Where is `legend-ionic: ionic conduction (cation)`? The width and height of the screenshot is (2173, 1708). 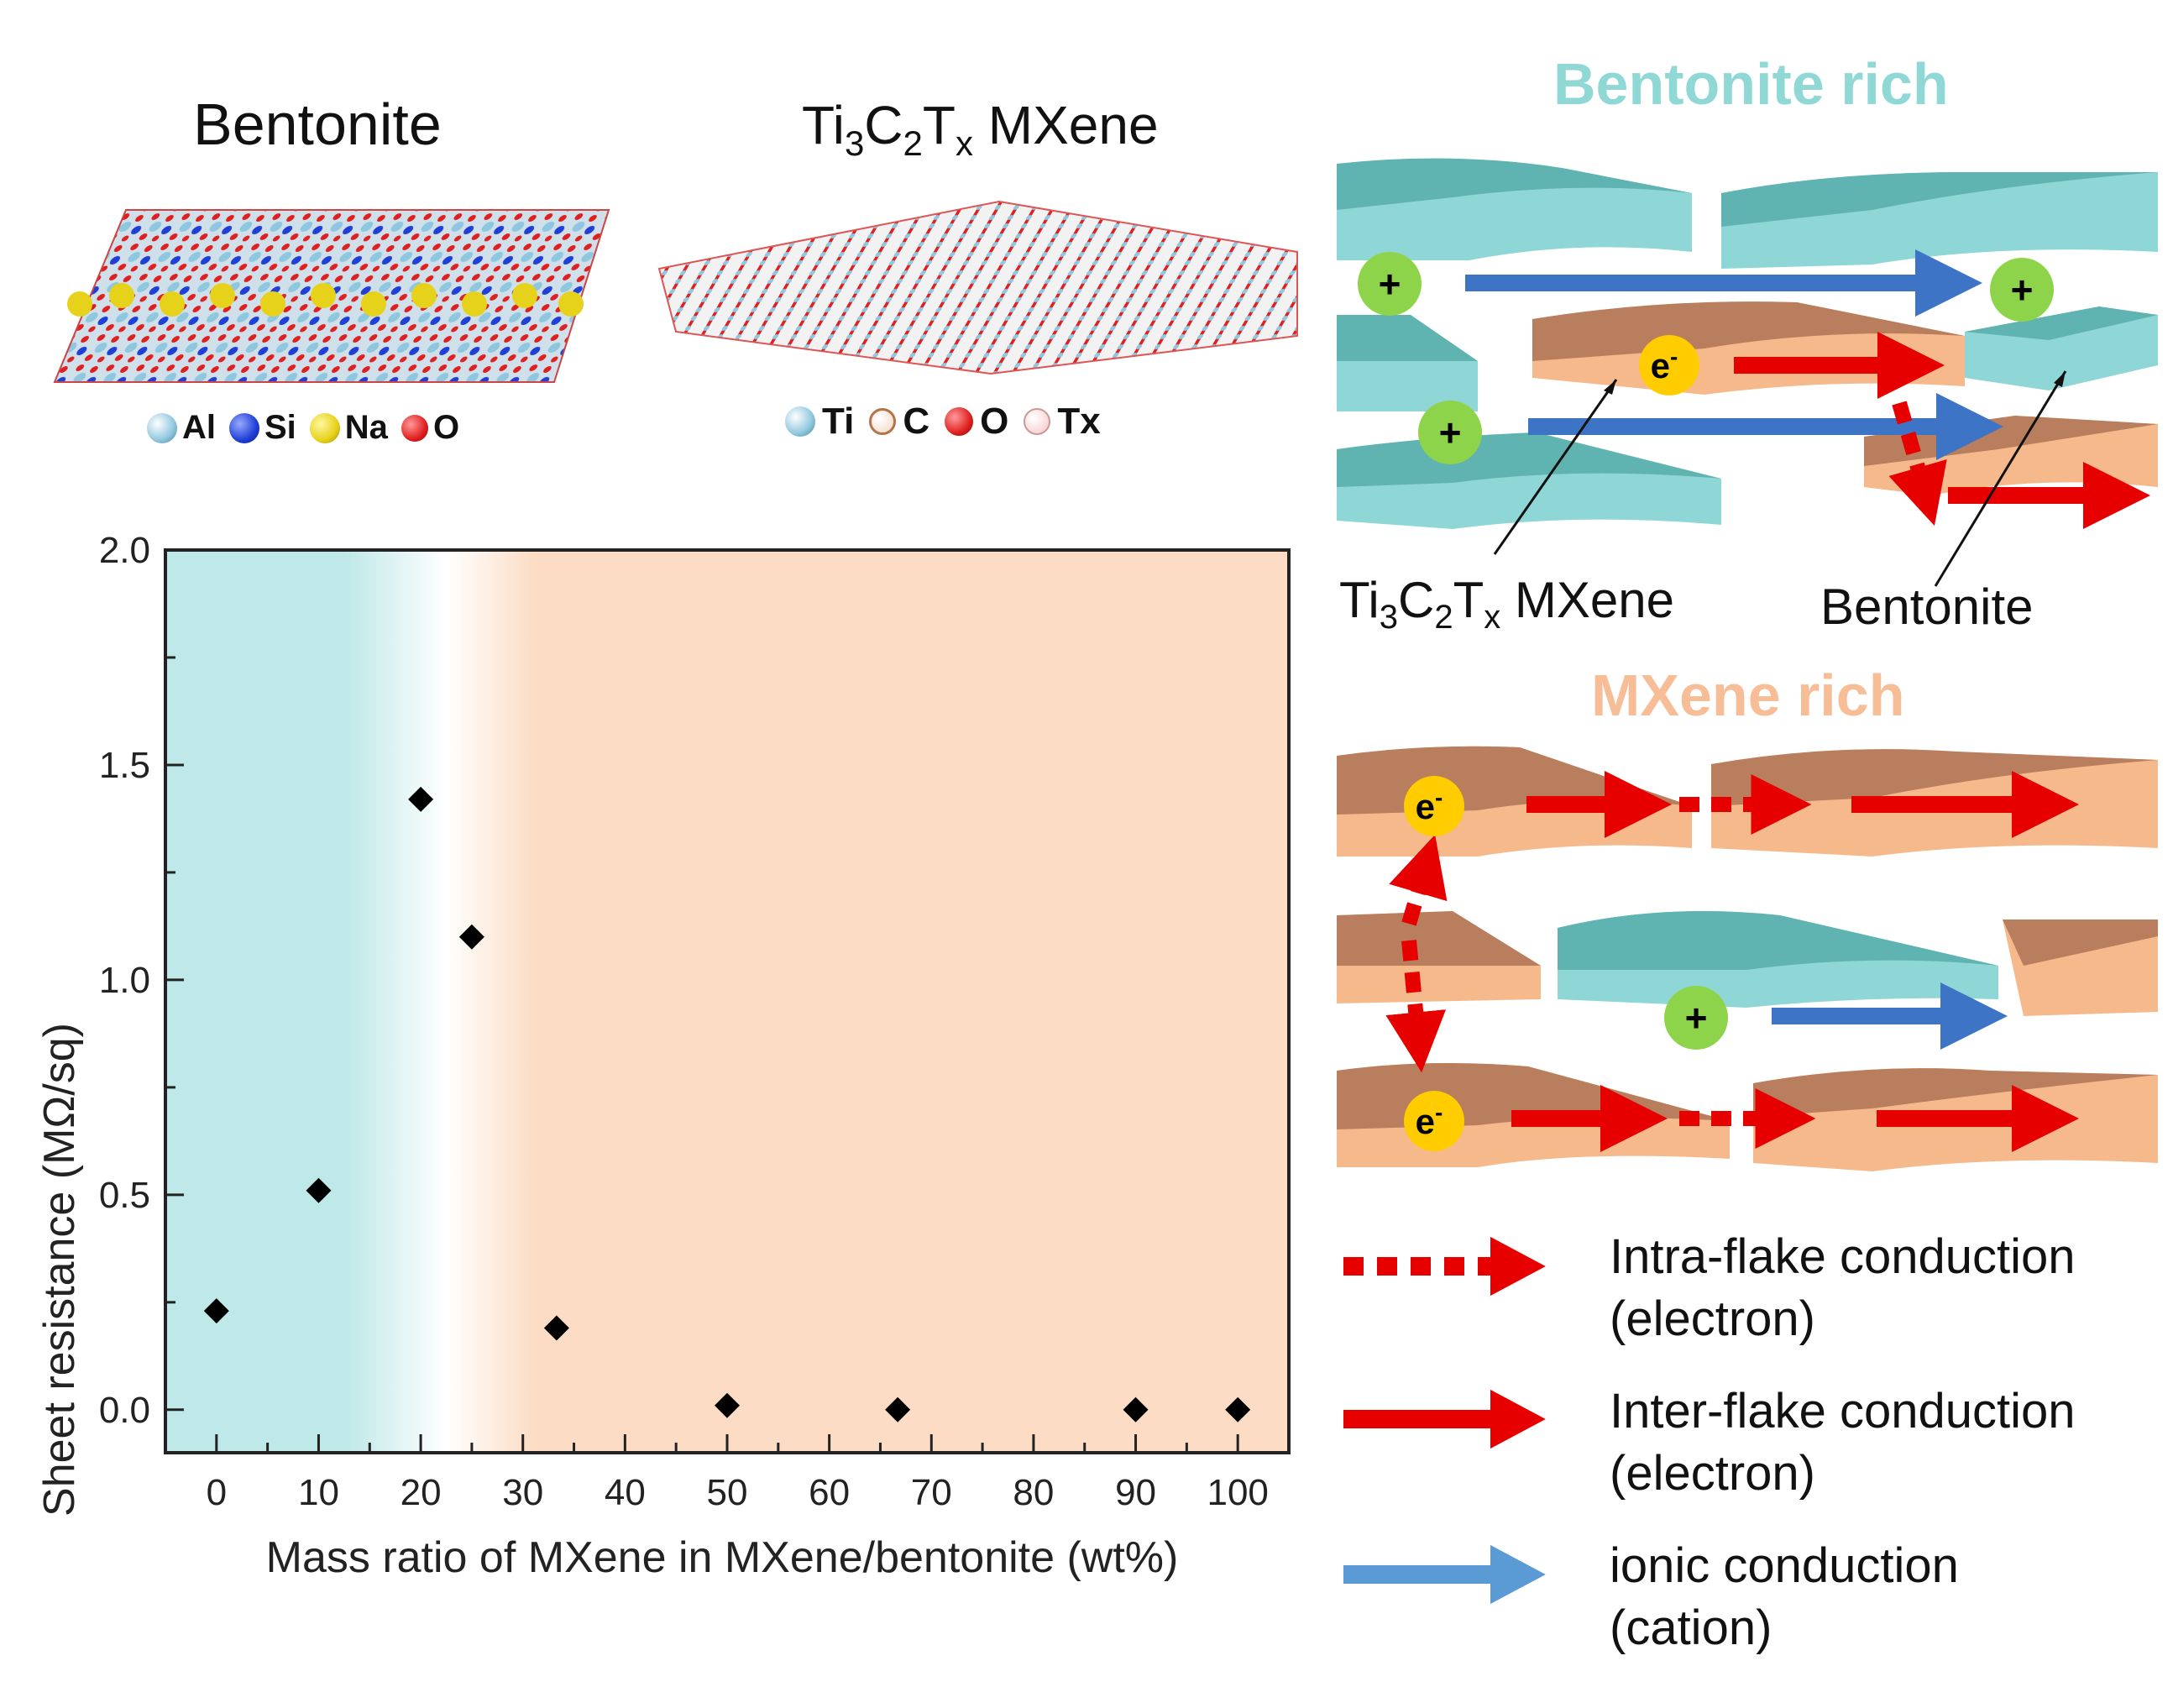
legend-ionic: ionic conduction (cation) is located at coordinates (1785, 1597).